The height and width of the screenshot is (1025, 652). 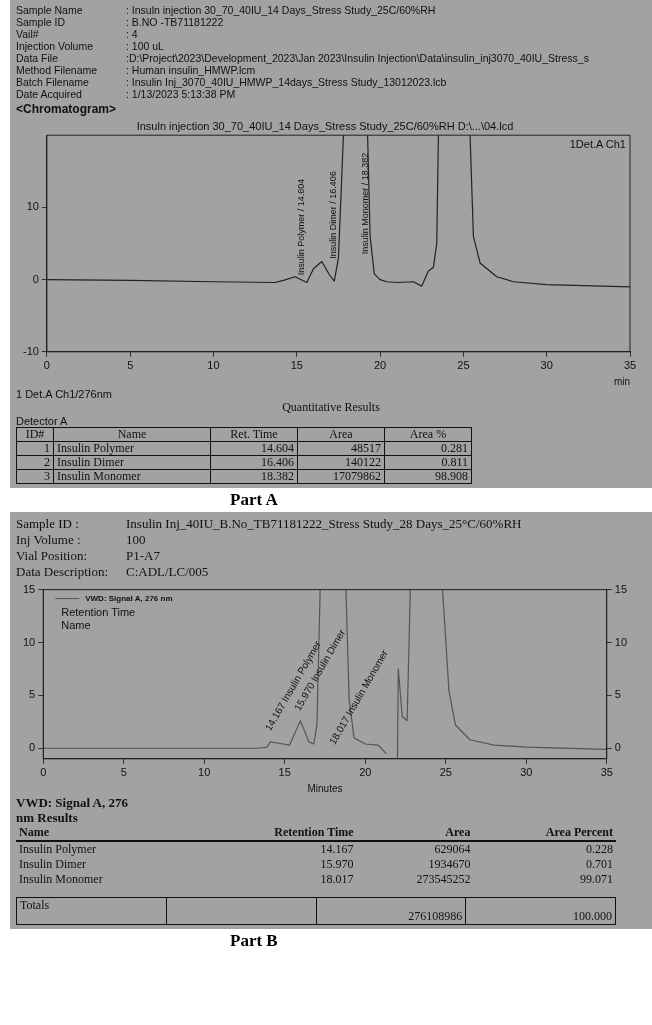 I want to click on text: C:ADL/LC/005, so click(x=168, y=572).